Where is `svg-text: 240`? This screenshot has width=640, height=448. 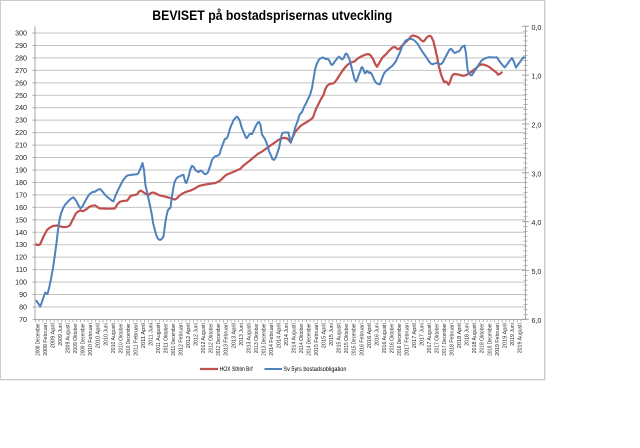
svg-text: 240 is located at coordinates (21, 108).